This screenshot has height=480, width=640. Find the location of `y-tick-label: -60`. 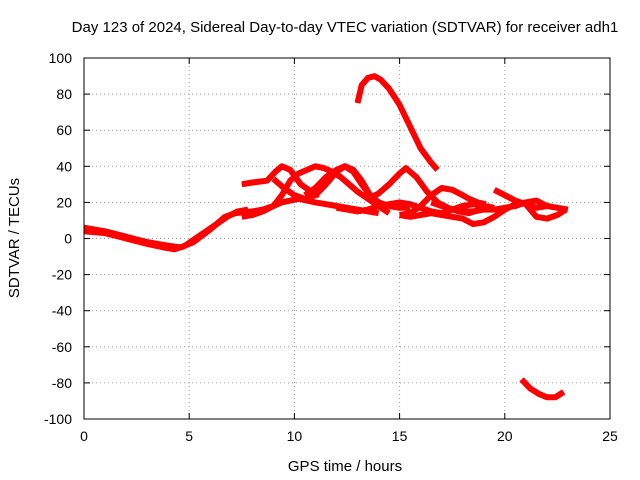

y-tick-label: -60 is located at coordinates (62, 347).